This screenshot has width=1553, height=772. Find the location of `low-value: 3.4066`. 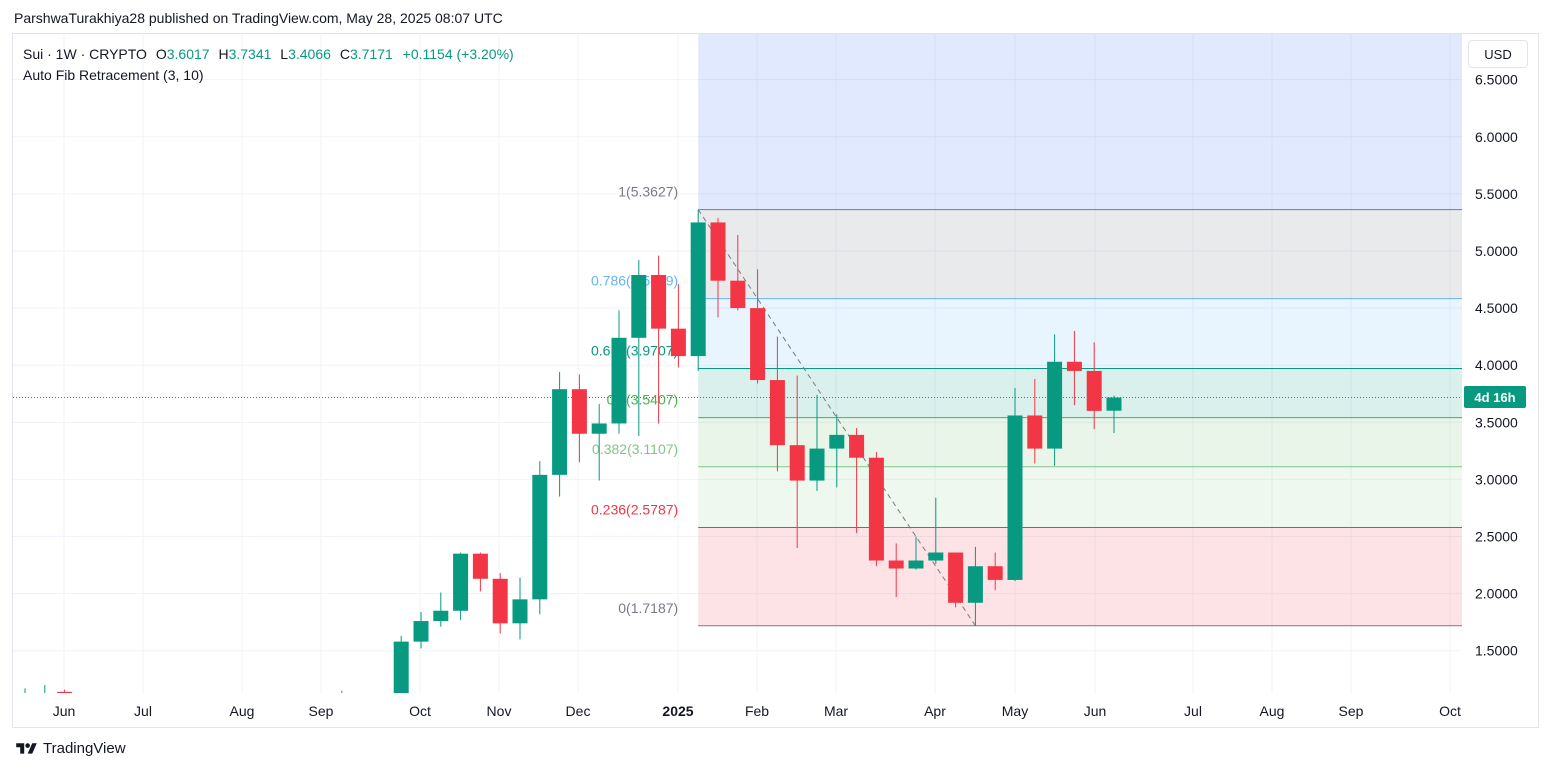

low-value: 3.4066 is located at coordinates (309, 54).